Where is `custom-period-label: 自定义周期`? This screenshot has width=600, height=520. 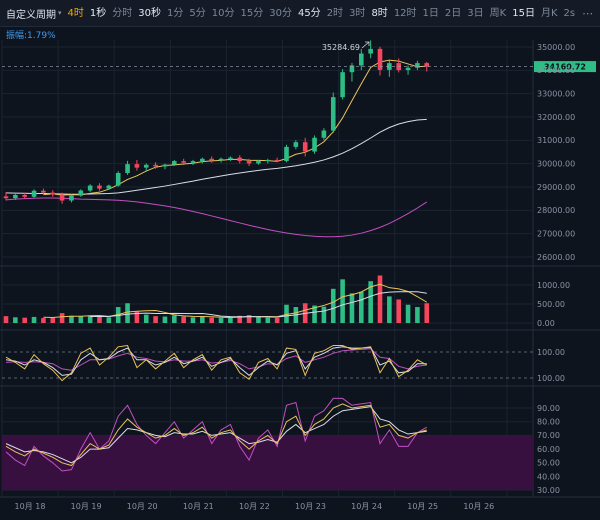
custom-period-label: 自定义周期 is located at coordinates (31, 15).